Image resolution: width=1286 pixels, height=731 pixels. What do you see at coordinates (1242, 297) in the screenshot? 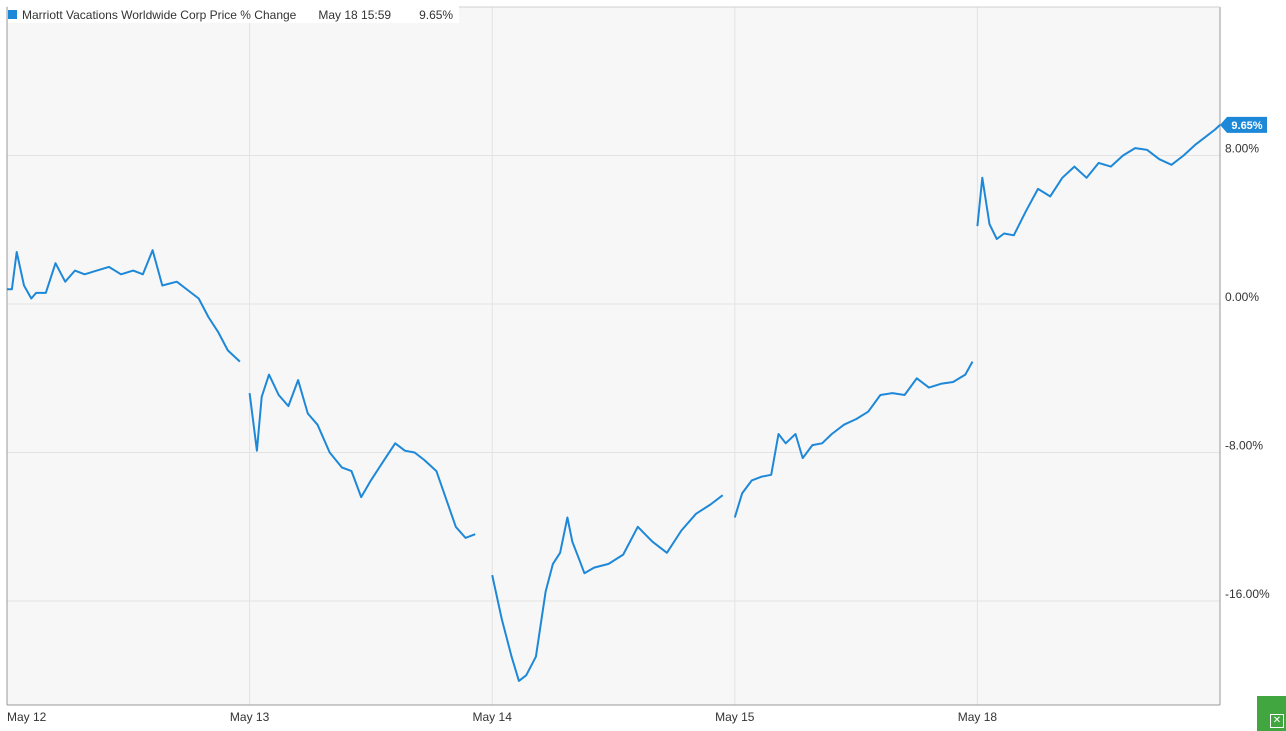
I see `y-tick-label: 0.00%` at bounding box center [1242, 297].